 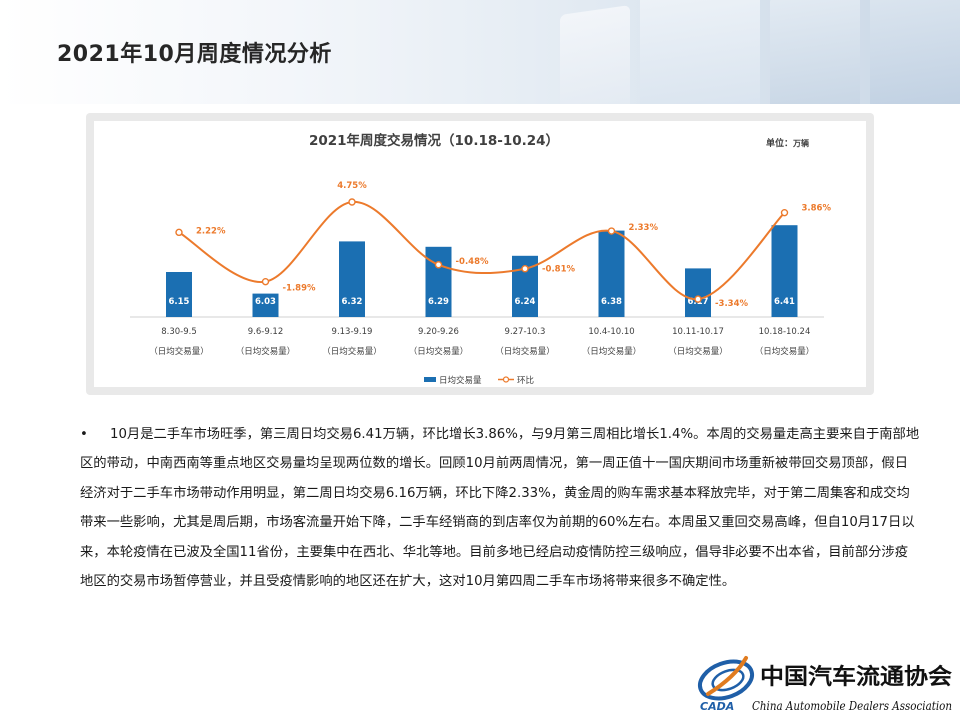 What do you see at coordinates (525, 332) in the screenshot?
I see `x-tick-label: 9.27-10.3` at bounding box center [525, 332].